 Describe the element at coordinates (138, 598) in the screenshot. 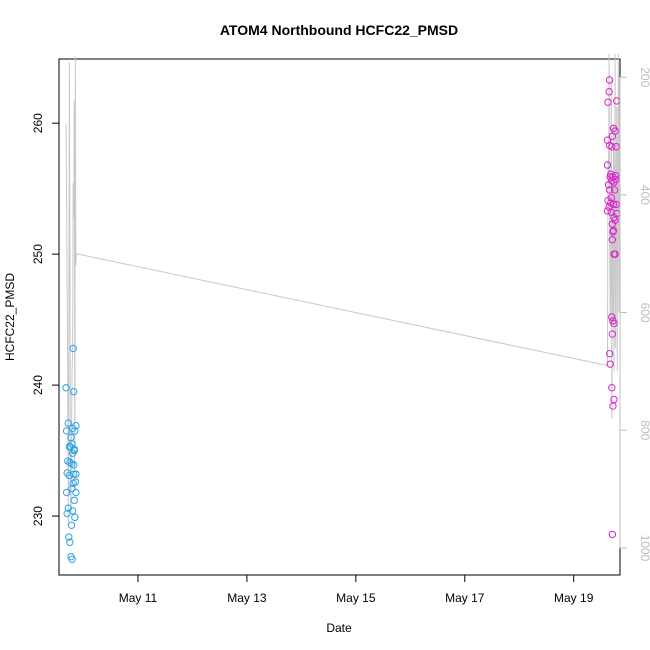

I see `x-tick-label: May 11` at that location.